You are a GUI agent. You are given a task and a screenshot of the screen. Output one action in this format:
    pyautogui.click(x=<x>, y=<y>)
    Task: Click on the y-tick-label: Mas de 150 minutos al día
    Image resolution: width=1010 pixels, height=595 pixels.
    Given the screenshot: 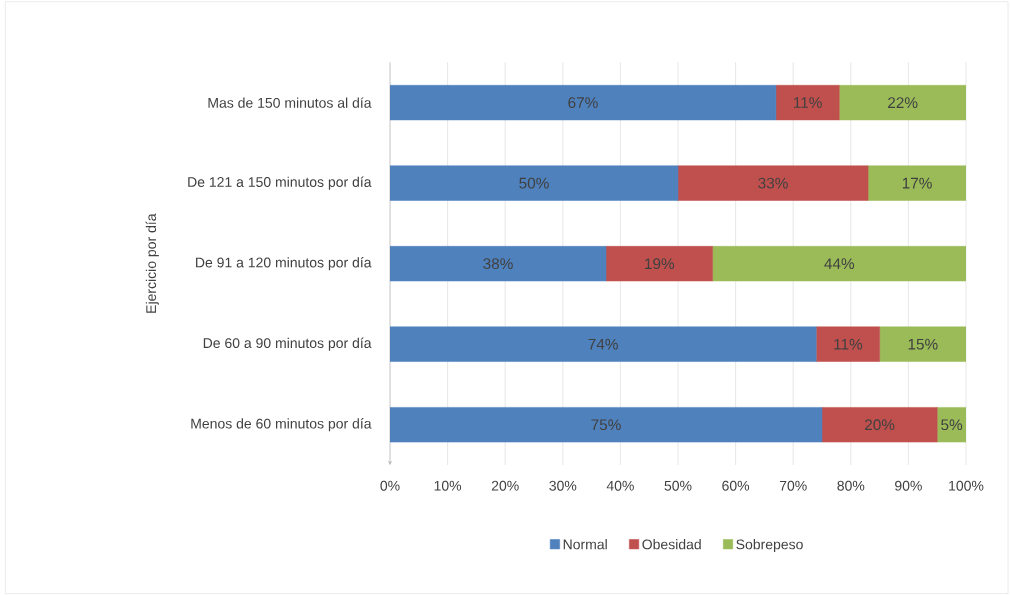 What is the action you would take?
    pyautogui.click(x=290, y=102)
    